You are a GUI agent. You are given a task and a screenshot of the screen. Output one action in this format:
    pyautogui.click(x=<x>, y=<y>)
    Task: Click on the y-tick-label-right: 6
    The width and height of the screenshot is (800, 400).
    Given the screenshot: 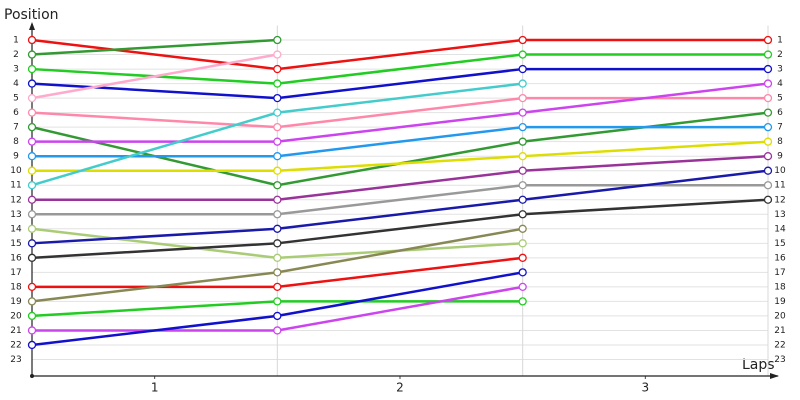 What is the action you would take?
    pyautogui.click(x=780, y=113)
    